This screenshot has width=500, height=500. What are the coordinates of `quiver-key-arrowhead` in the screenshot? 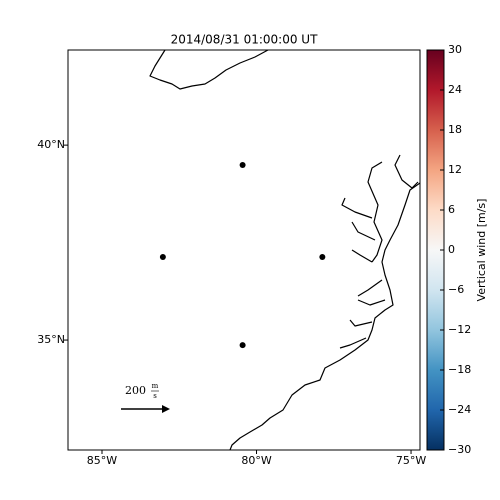 It's located at (166, 409).